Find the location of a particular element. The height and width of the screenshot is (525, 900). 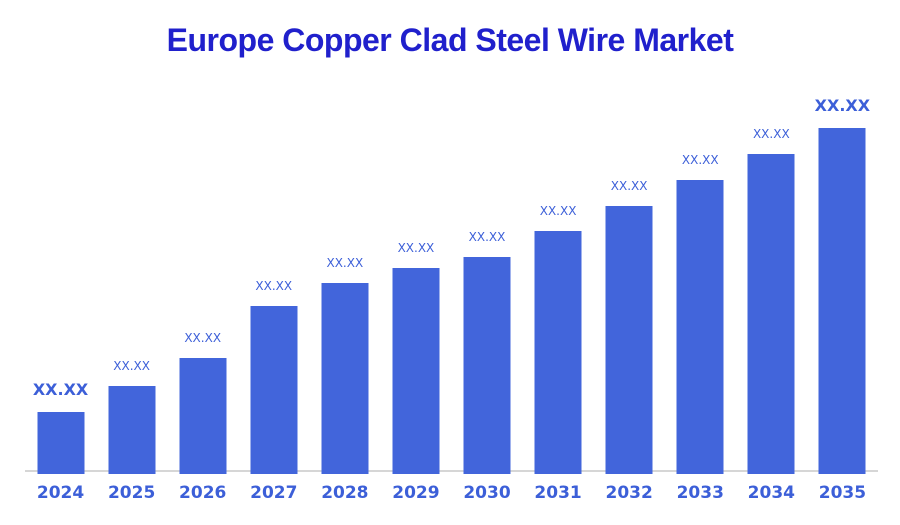

bar-value-label-2024: XX.XX is located at coordinates (60, 389).